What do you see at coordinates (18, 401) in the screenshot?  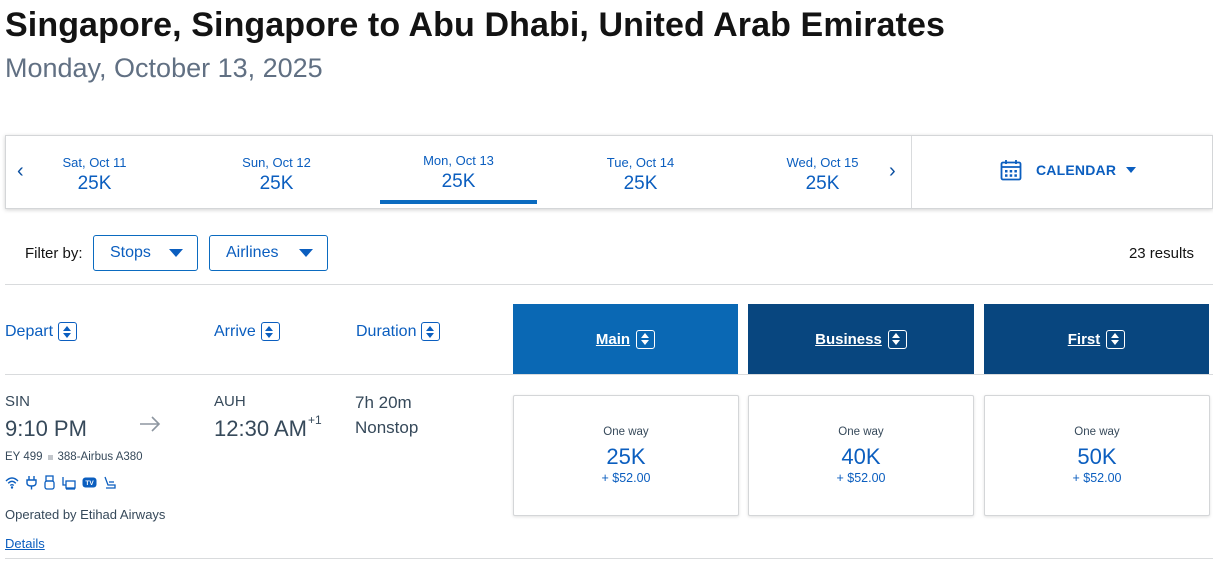 I see `depart-airport: SIN` at bounding box center [18, 401].